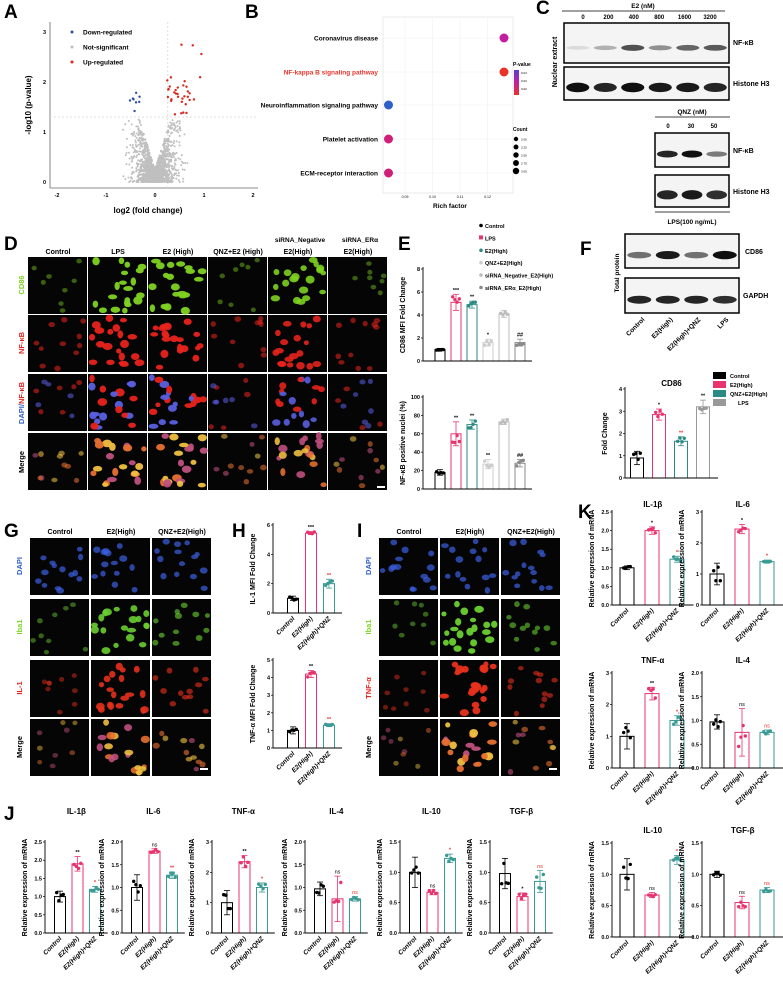 Image resolution: width=783 pixels, height=987 pixels. I want to click on x-axis-label: Rich factor, so click(450, 206).